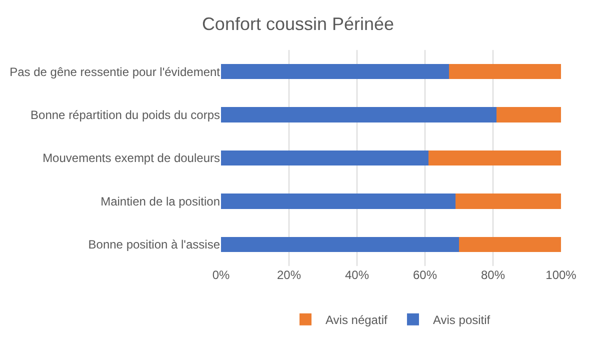  I want to click on y-tick-label: Mouvements exempt de douleurs, so click(131, 158).